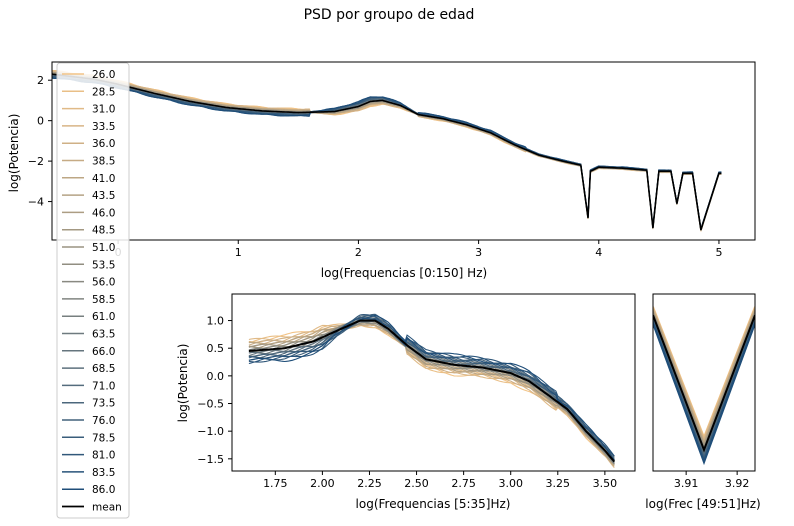  Describe the element at coordinates (322, 483) in the screenshot. I see `zoom-plot-xtick-label: 2.00` at that location.